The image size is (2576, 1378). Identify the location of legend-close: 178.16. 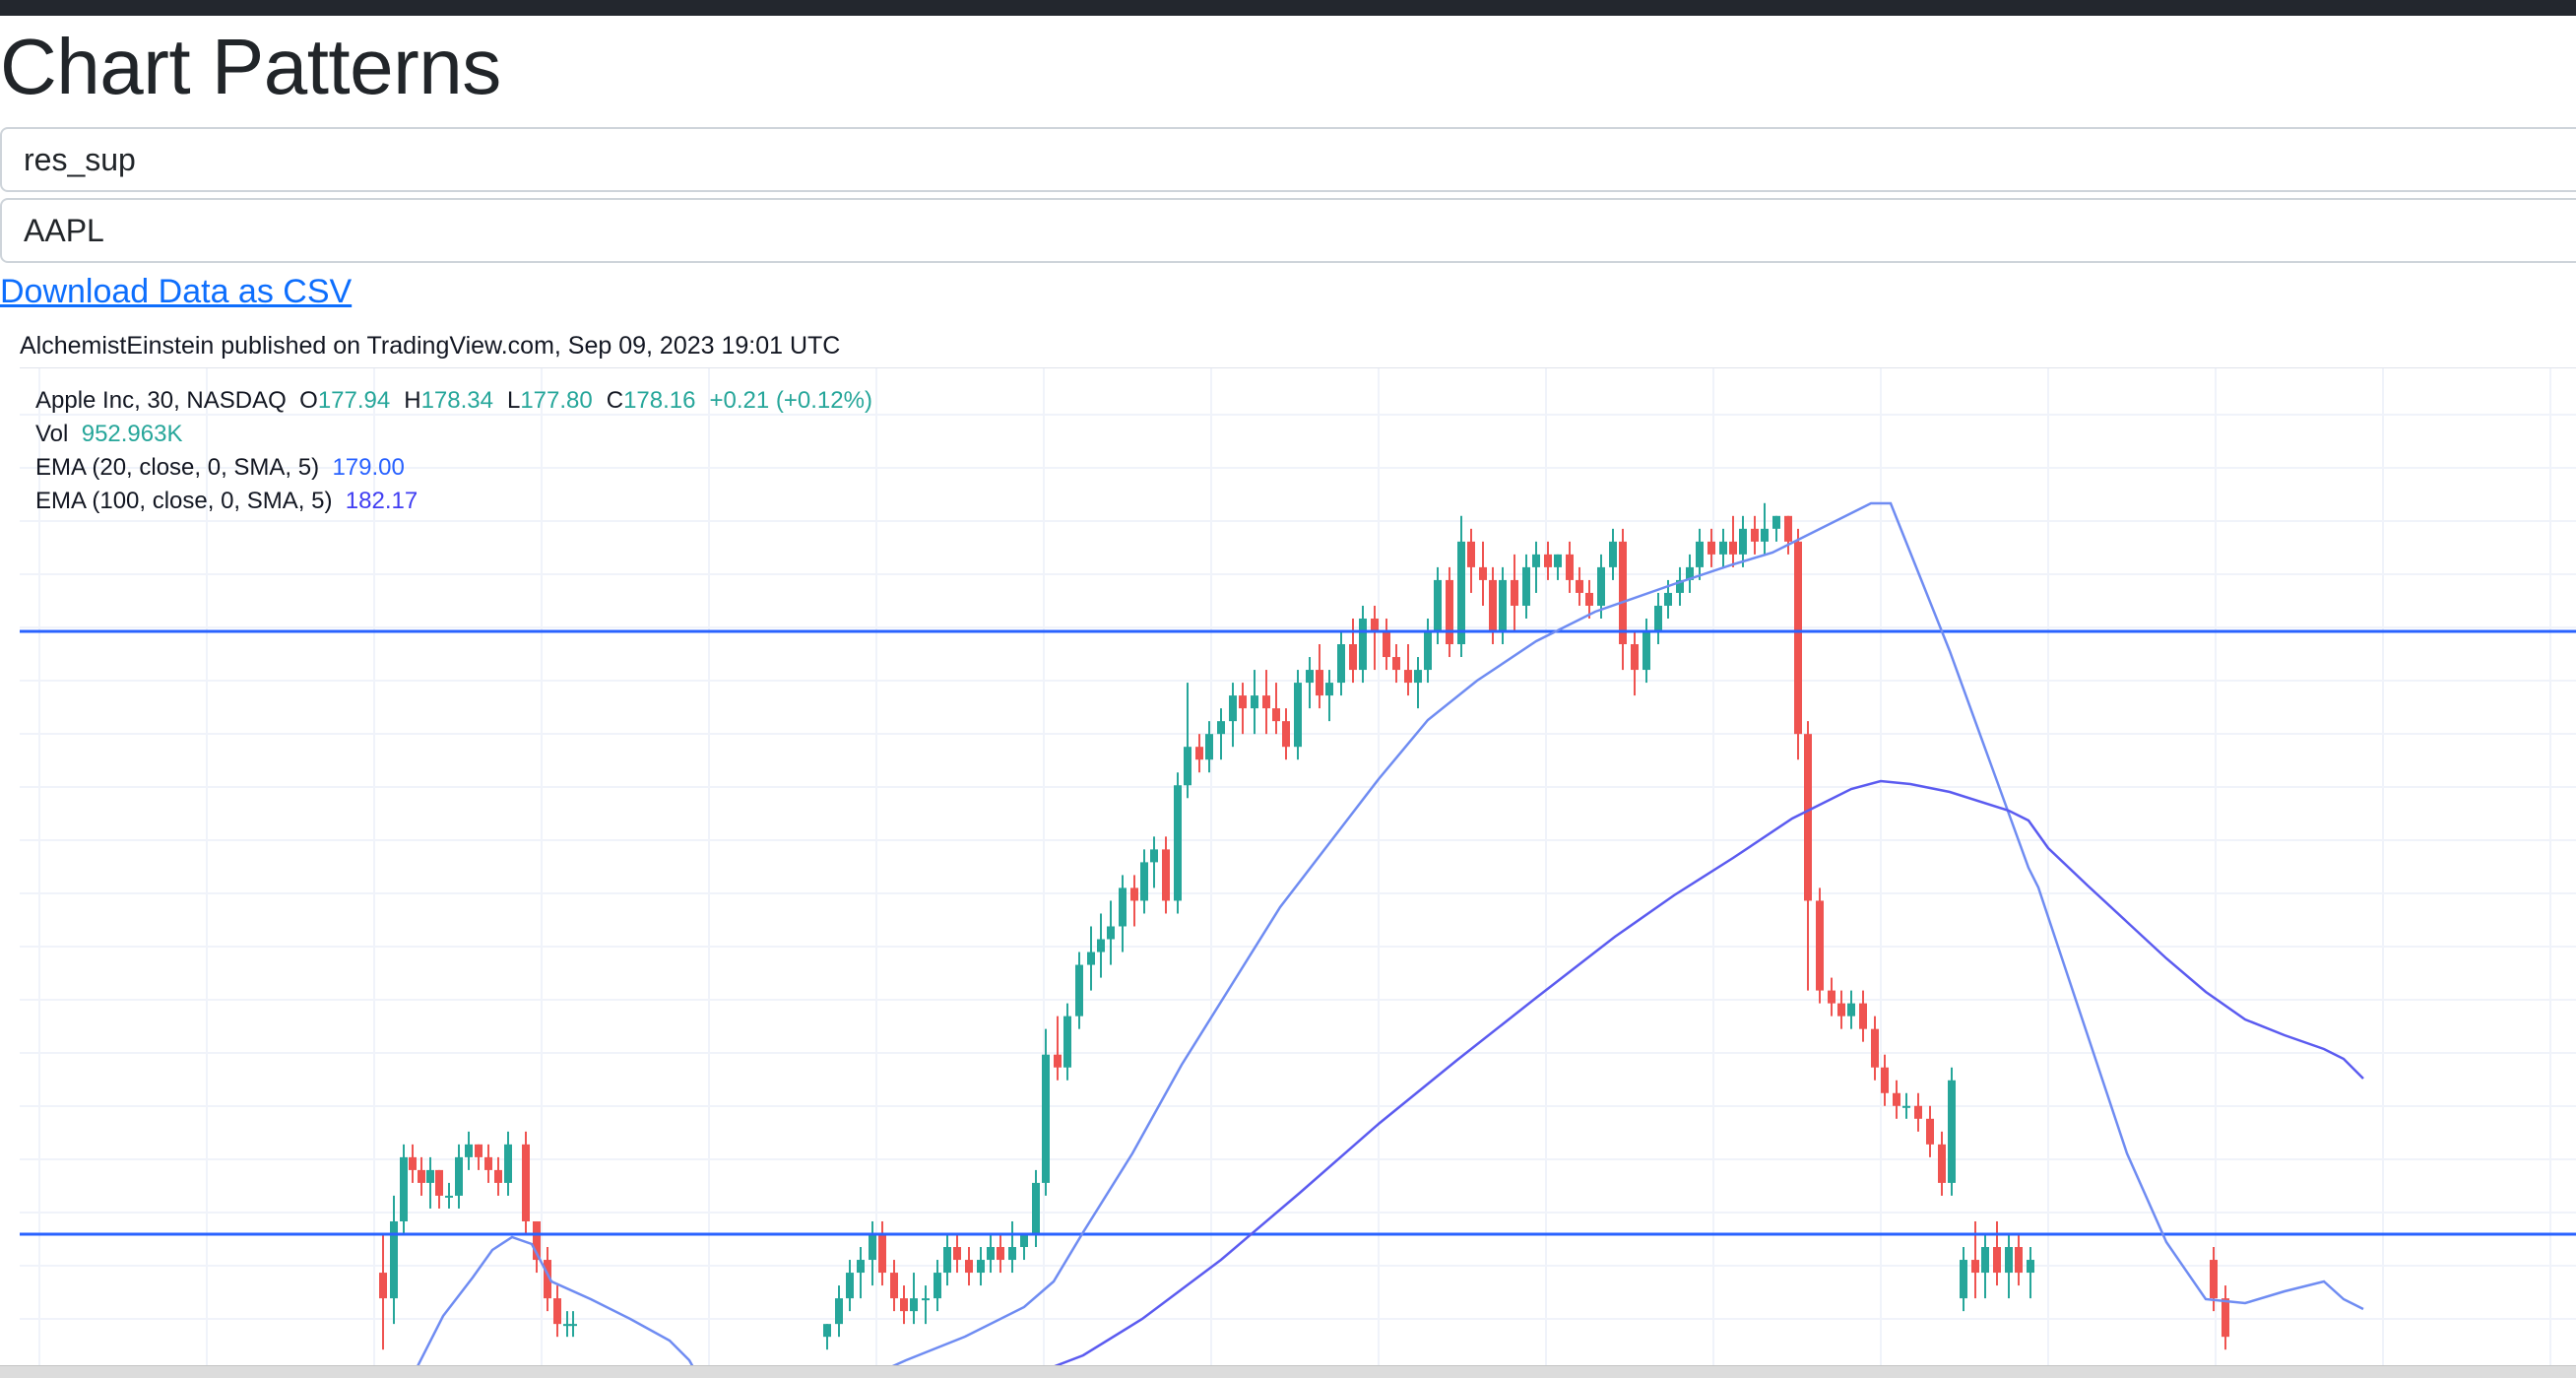
(659, 400).